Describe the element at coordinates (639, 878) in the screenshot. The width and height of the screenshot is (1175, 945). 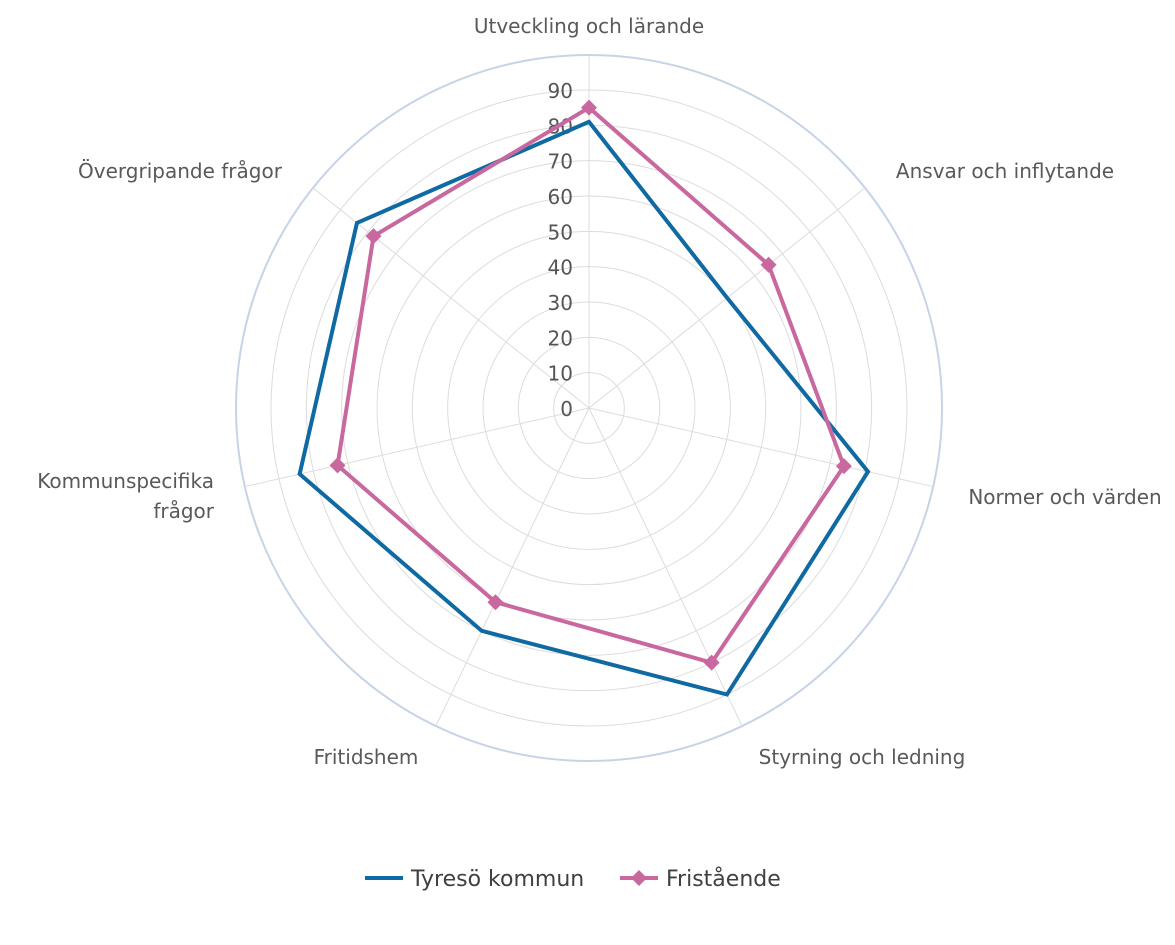
I see `legend-marker` at that location.